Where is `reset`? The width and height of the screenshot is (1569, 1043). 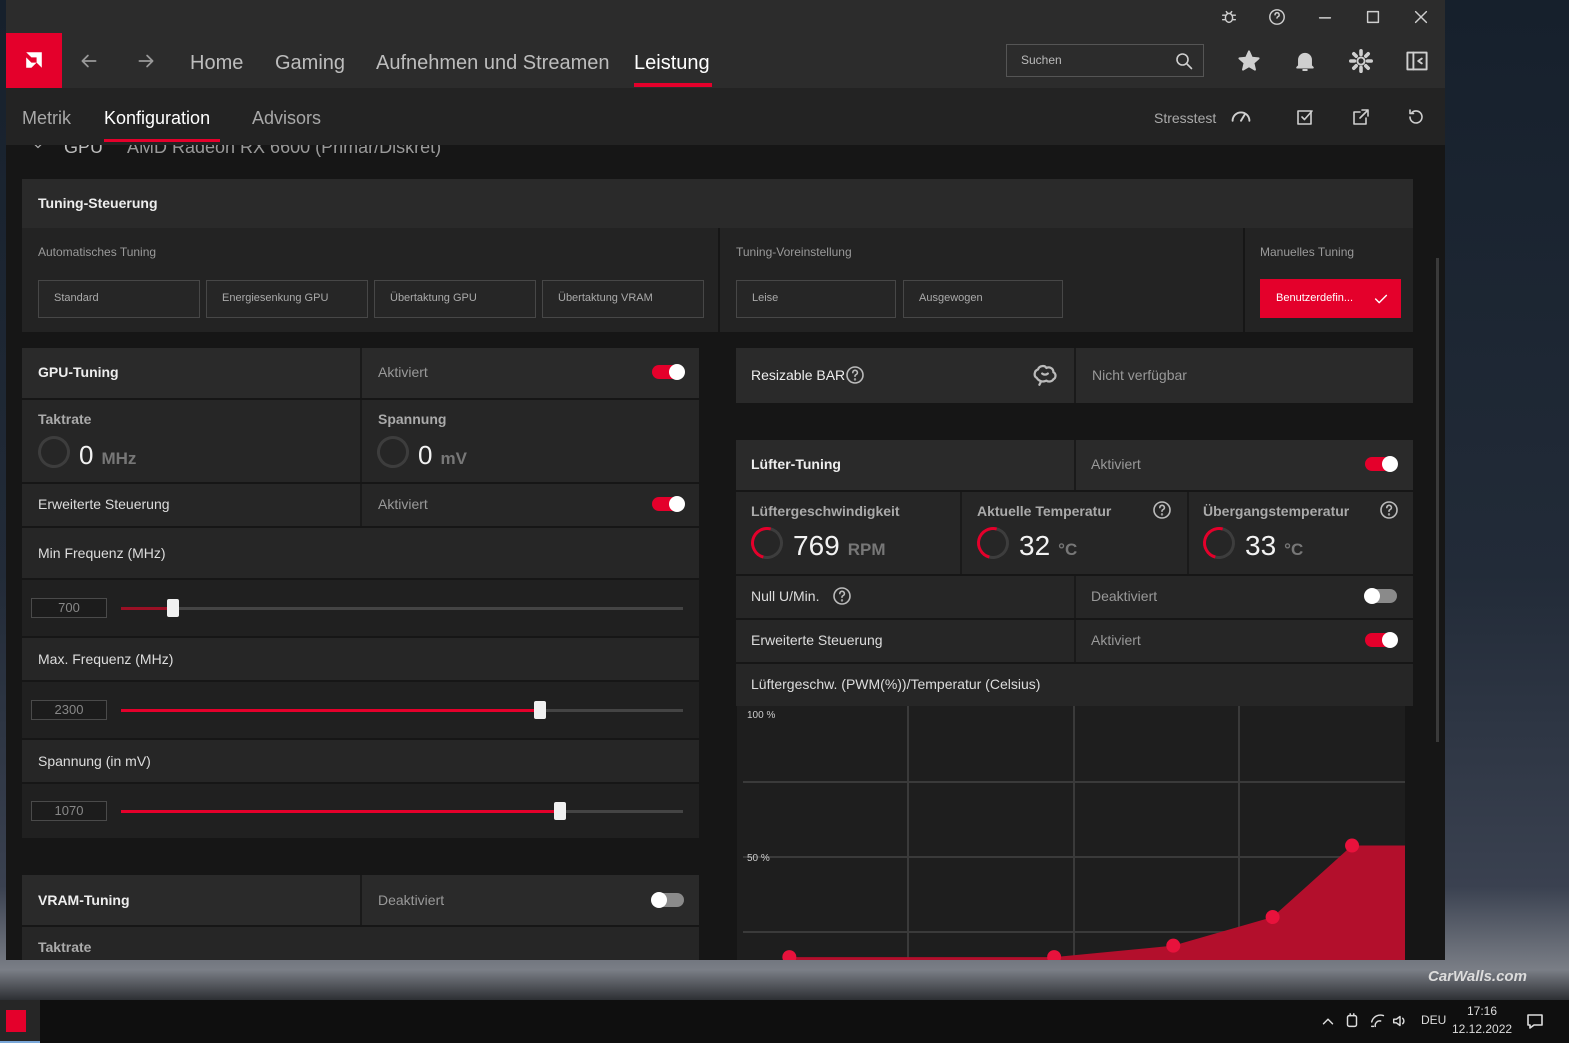
reset is located at coordinates (1416, 117).